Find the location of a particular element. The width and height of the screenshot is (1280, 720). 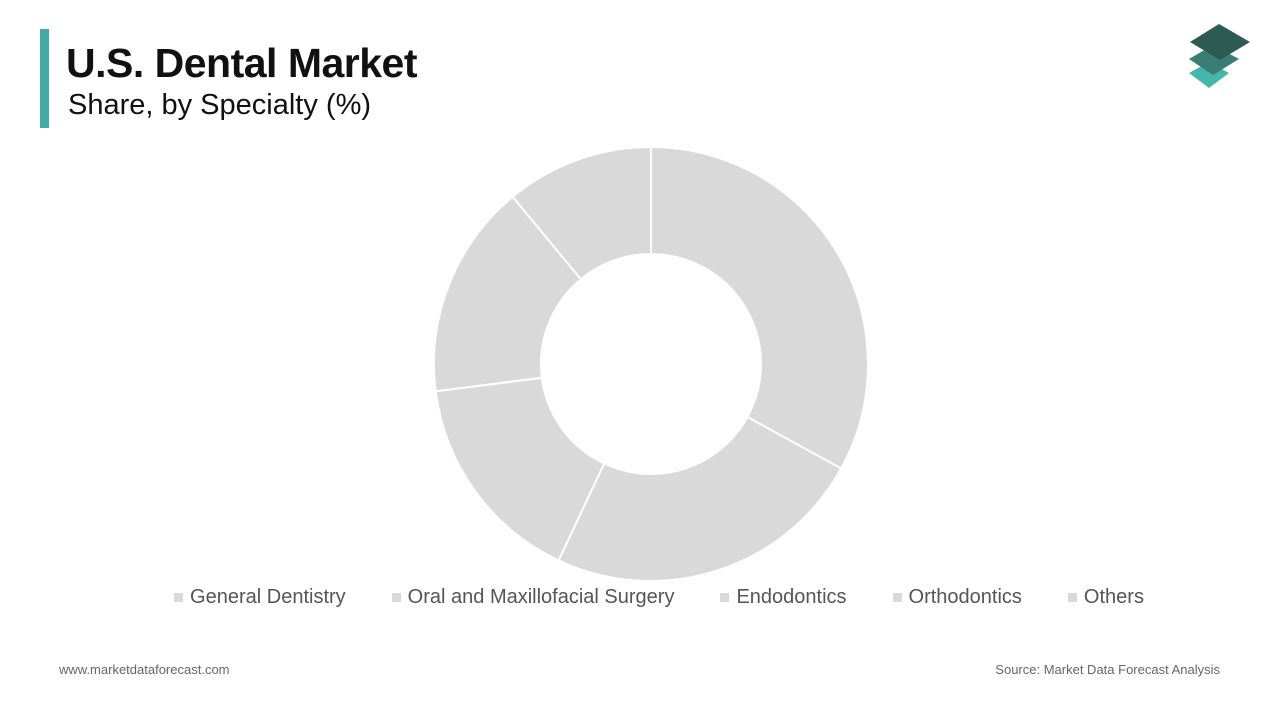

legend-label: Oral and Maxillofacial Surgery is located at coordinates (541, 597).